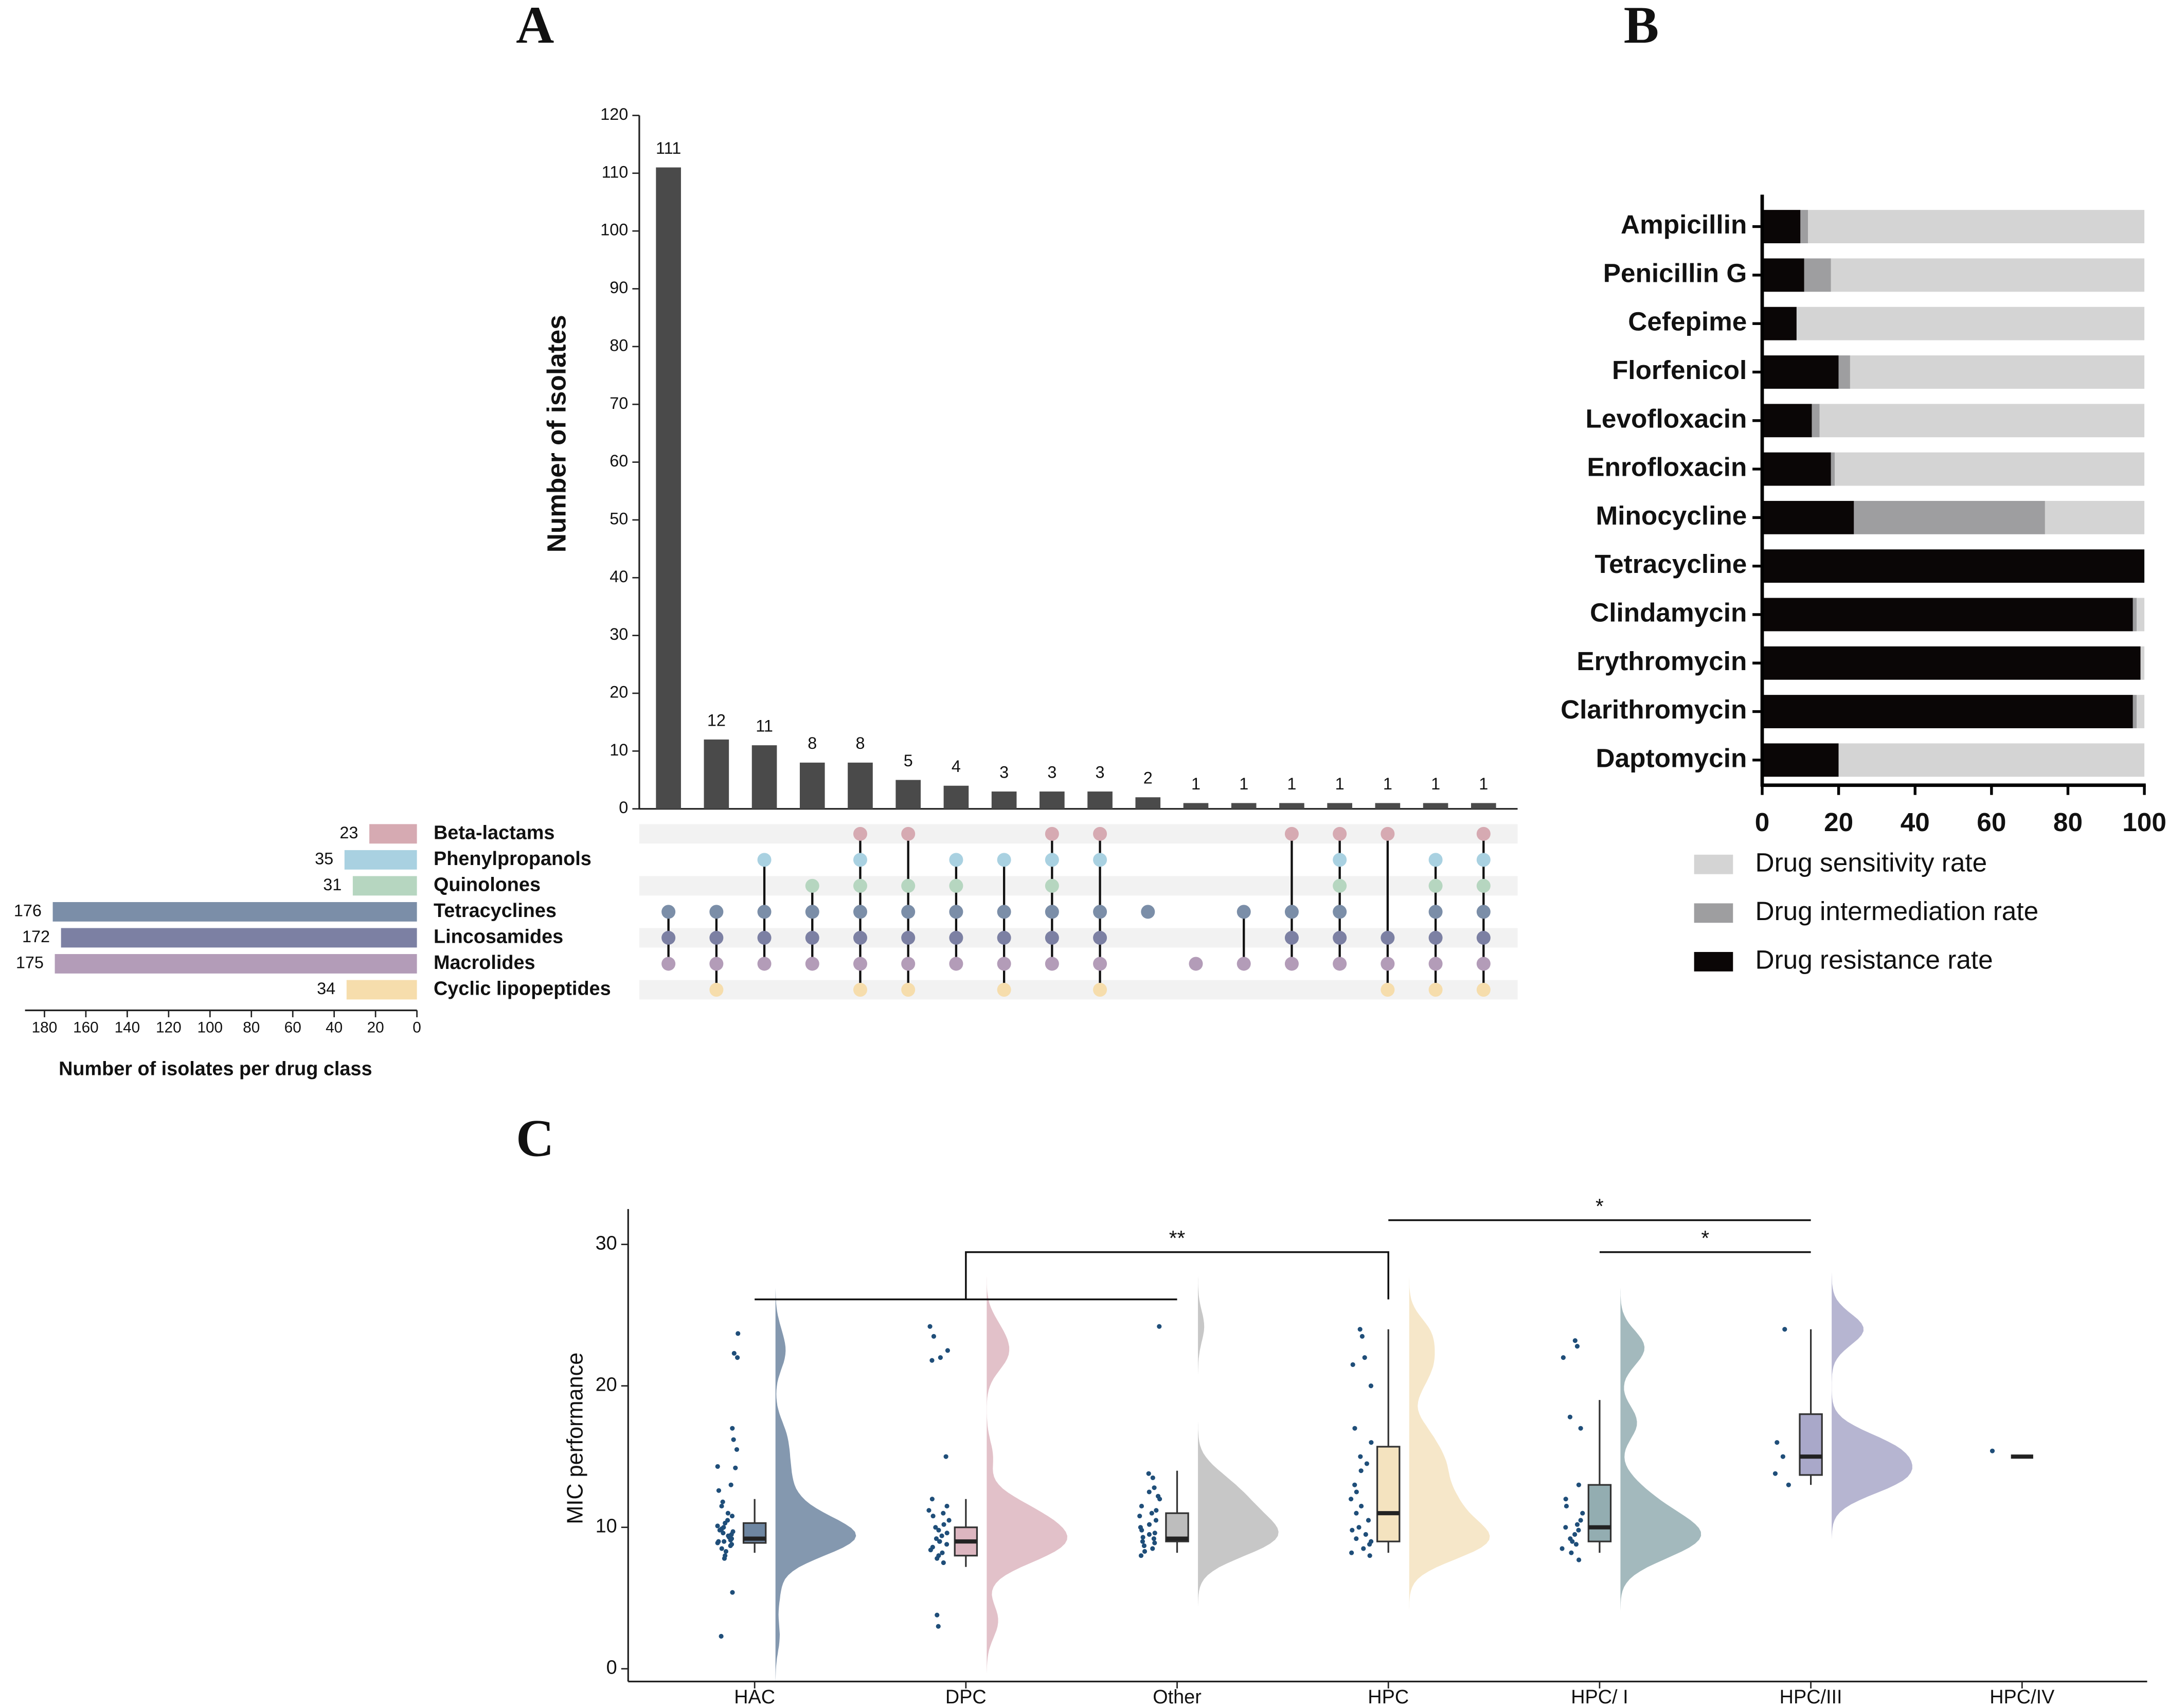 The width and height of the screenshot is (2168, 1708). I want to click on y-axis-label: Number of isolates, so click(556, 433).